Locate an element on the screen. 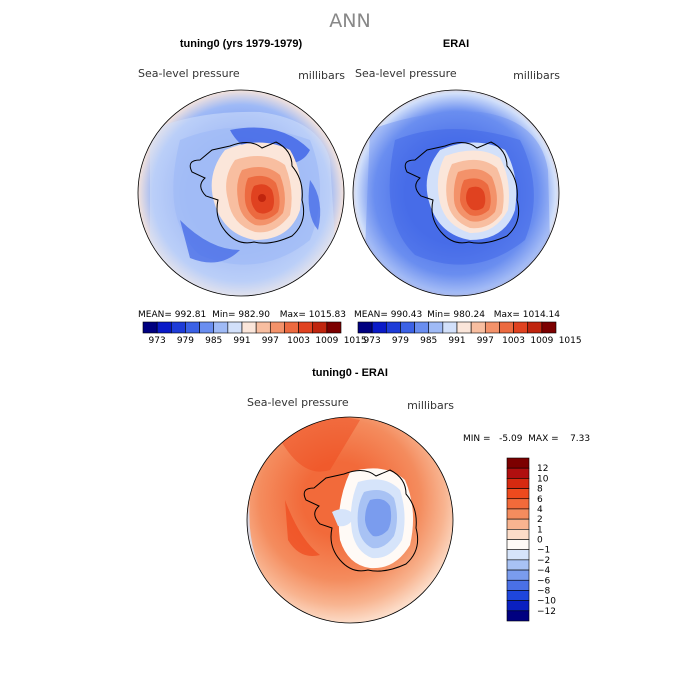 The width and height of the screenshot is (700, 700). colorbar-tick-label: −2 is located at coordinates (543, 561).